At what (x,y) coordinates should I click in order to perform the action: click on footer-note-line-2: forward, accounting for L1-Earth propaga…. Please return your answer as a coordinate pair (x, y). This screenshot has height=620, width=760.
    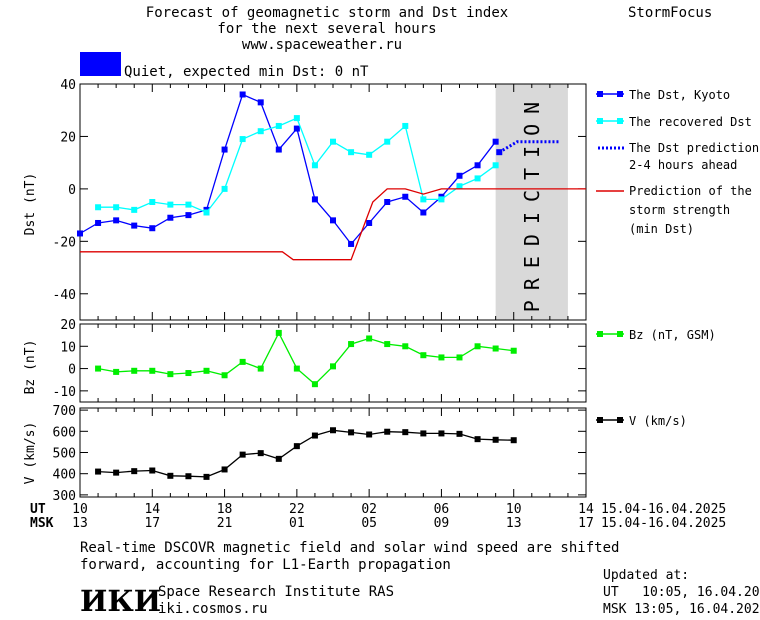
    Looking at the image, I should click on (265, 565).